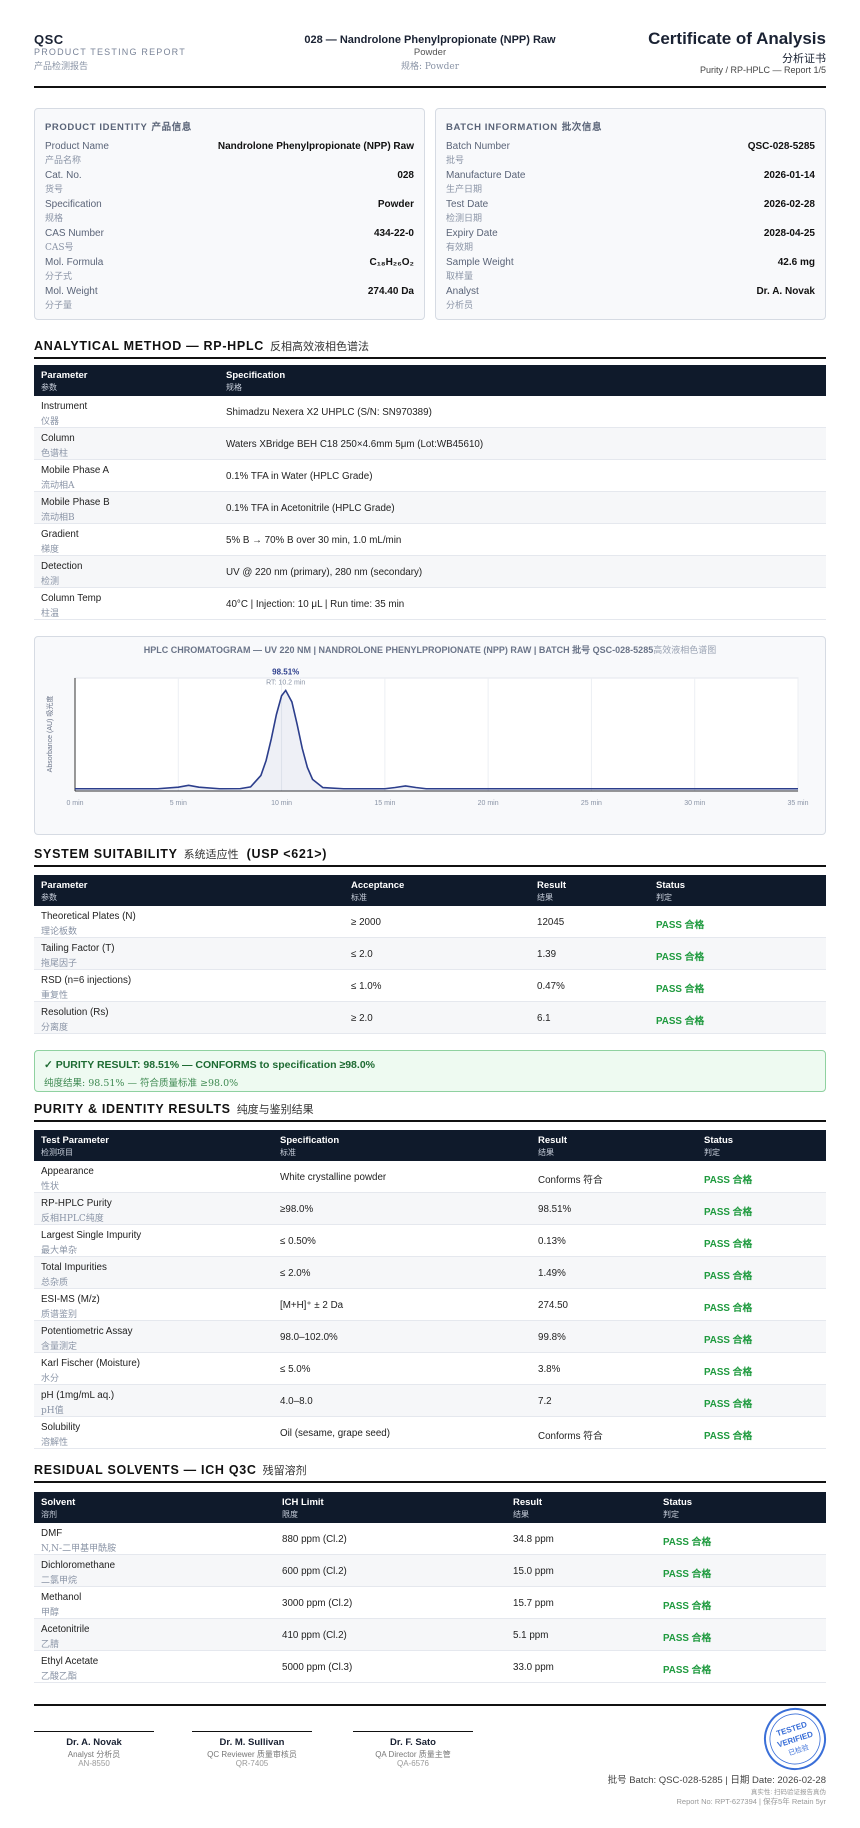 This screenshot has width=860, height=1828. Describe the element at coordinates (59, 248) in the screenshot. I see `field-label-cn: CAS号` at that location.